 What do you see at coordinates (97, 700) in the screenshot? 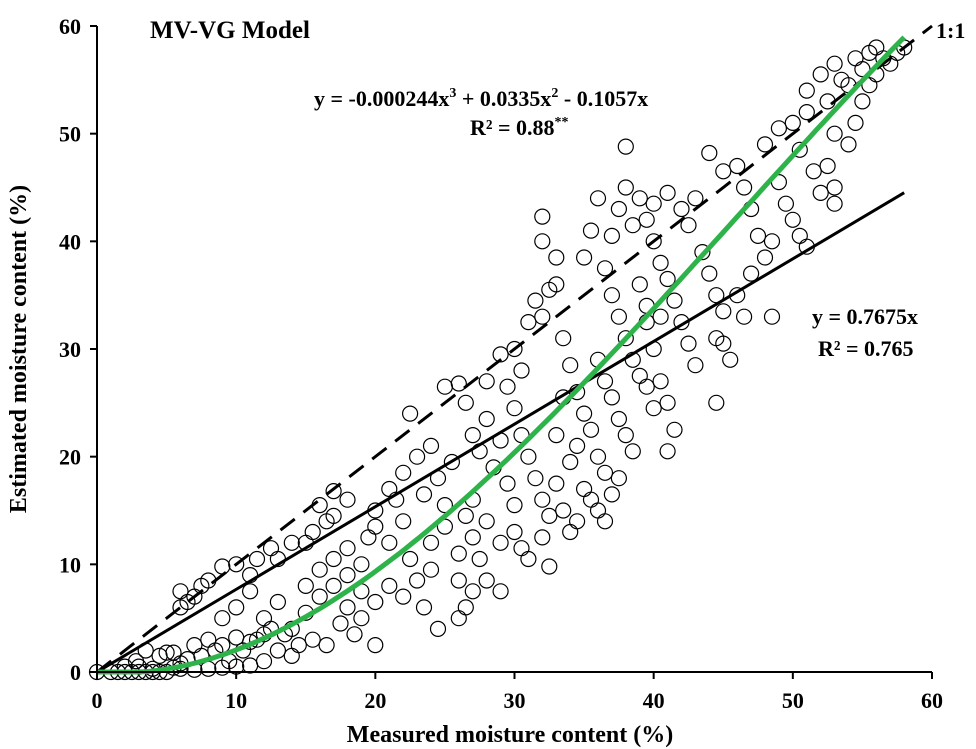
I see `x-tick-label: 0` at bounding box center [97, 700].